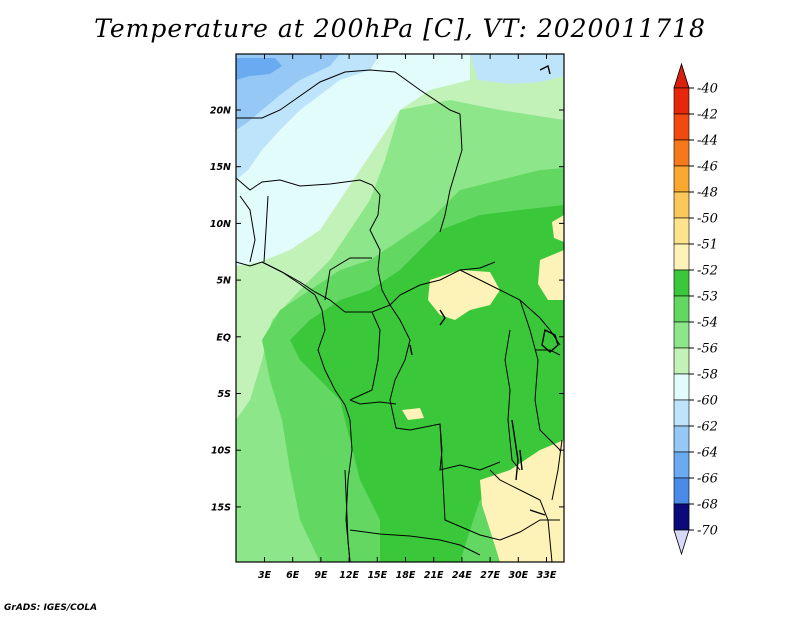  What do you see at coordinates (547, 575) in the screenshot?
I see `lon-tick-label: 33E` at bounding box center [547, 575].